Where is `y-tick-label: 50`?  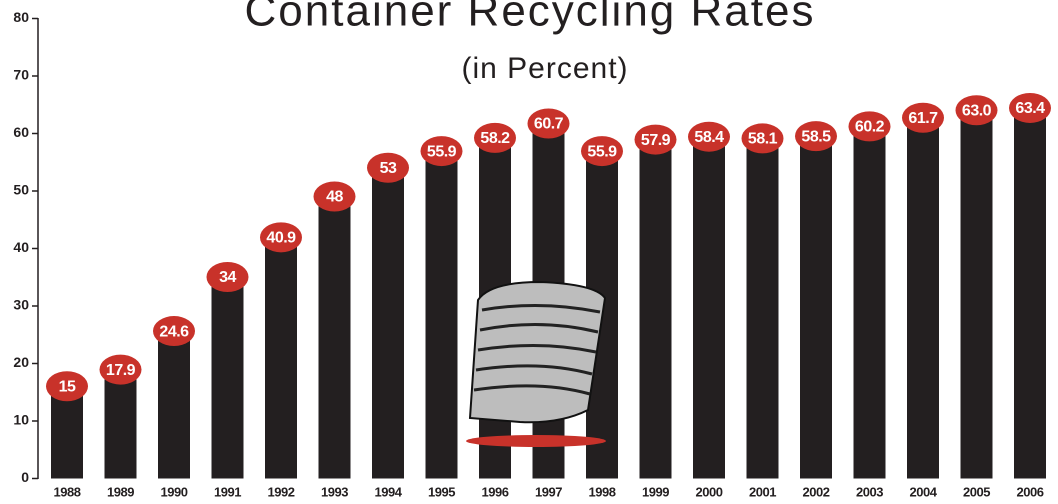
y-tick-label: 50 is located at coordinates (21, 190).